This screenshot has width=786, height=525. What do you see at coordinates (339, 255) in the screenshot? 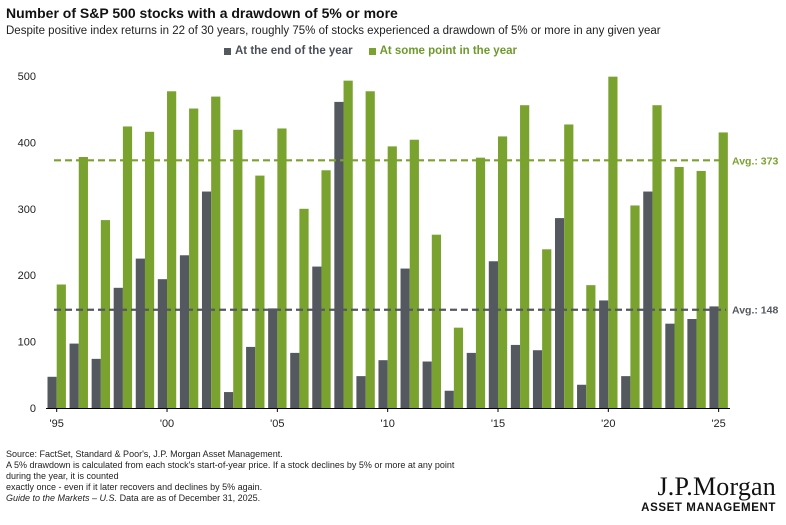
I see `bar-end-of-year-2008` at bounding box center [339, 255].